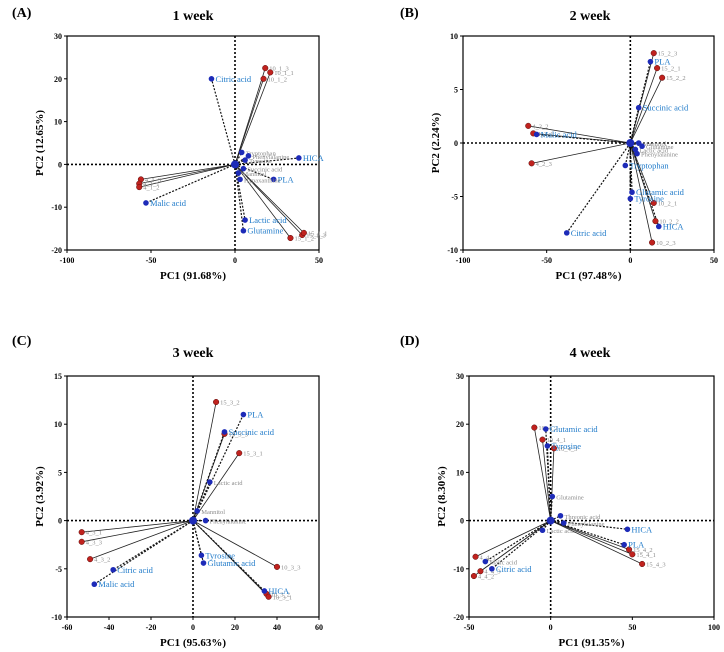  I want to click on chart-2-y-tick-label: 5, so click(456, 90).